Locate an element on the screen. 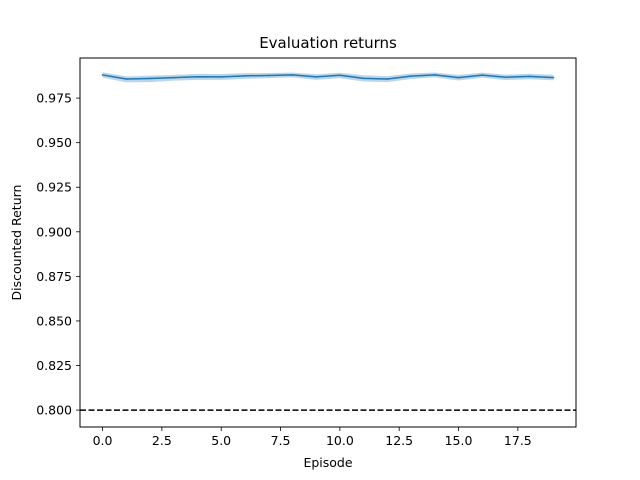 The height and width of the screenshot is (480, 640). y-tick-label: 0.875 is located at coordinates (54, 276).